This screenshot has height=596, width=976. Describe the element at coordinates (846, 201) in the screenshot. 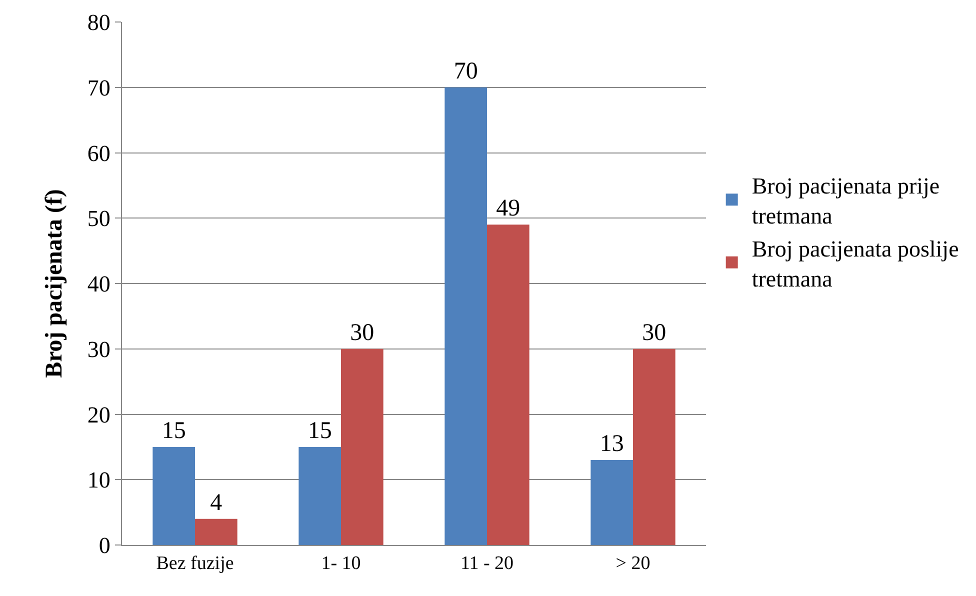

I see `legend-label: Broj pacijenata prije tretmana` at that location.